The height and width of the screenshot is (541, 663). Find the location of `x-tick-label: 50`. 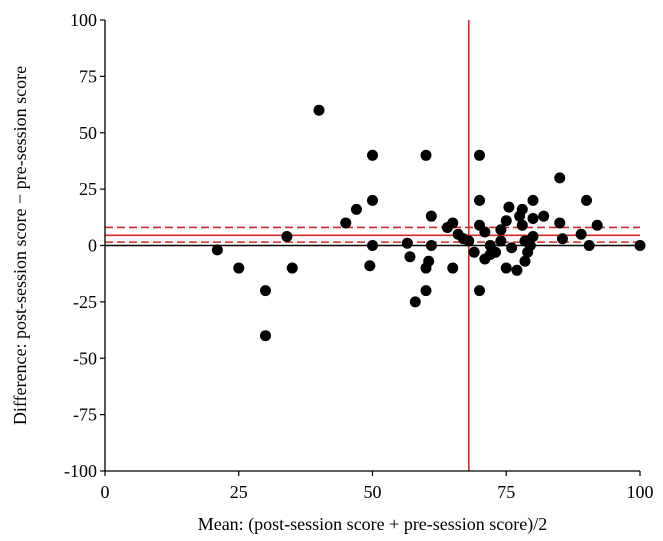

x-tick-label: 50 is located at coordinates (373, 492).